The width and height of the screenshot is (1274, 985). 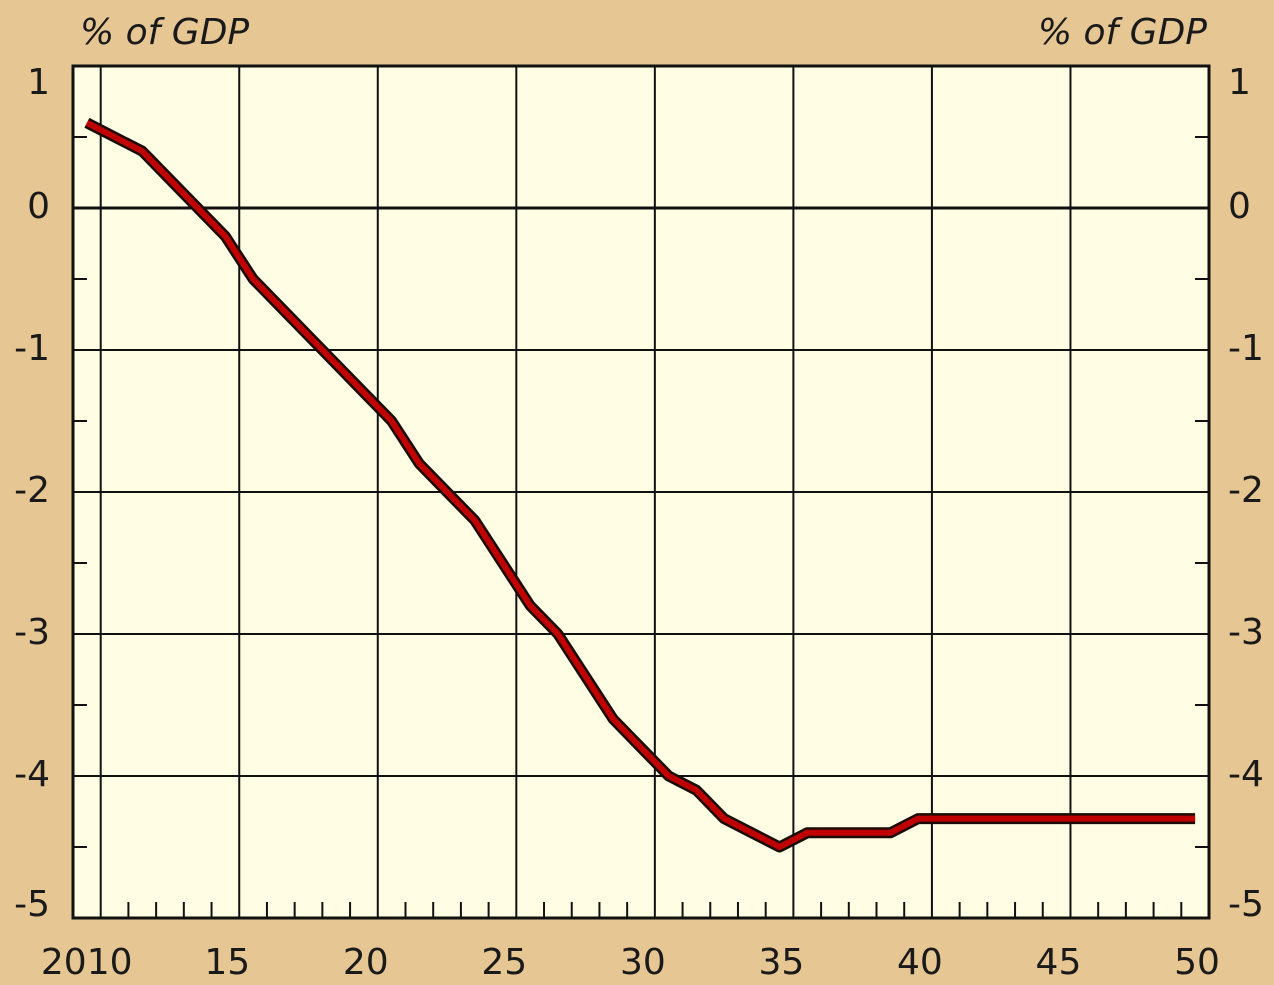 I want to click on y2-tick-label: -1, so click(x=1246, y=348).